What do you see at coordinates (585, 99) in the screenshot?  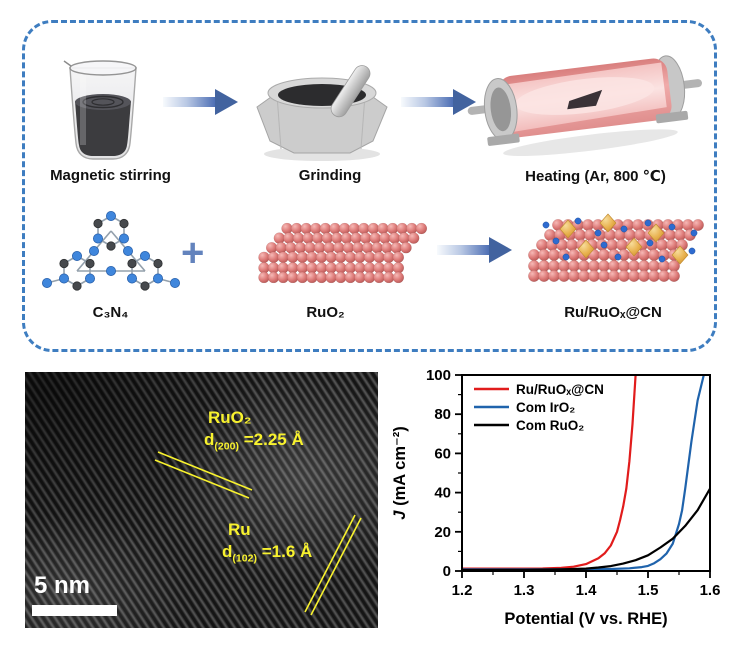 I see `sample-in-furnace` at bounding box center [585, 99].